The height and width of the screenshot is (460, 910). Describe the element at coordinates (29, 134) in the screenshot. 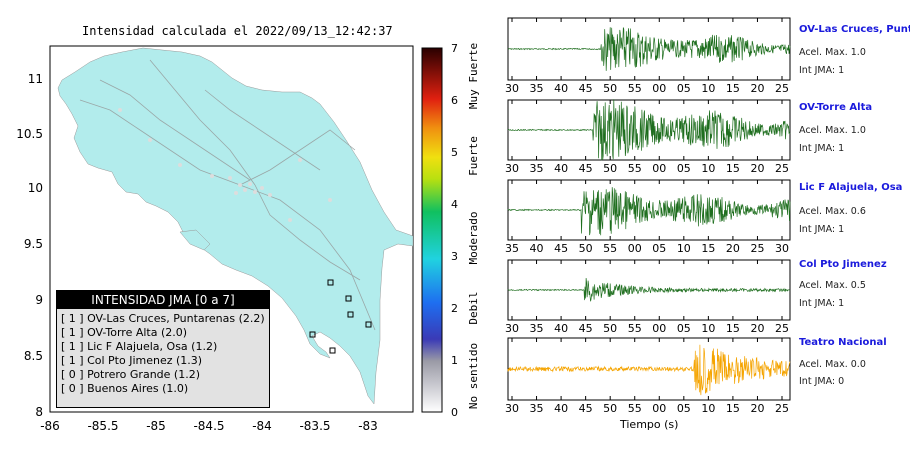

I see `y-tick: 10.5` at that location.